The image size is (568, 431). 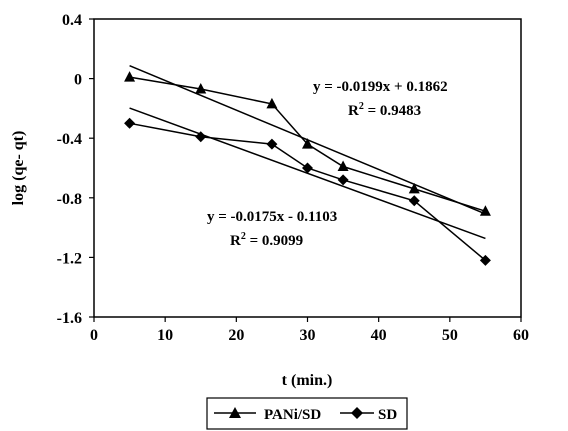 What do you see at coordinates (236, 335) in the screenshot?
I see `x-tick-label: 20` at bounding box center [236, 335].